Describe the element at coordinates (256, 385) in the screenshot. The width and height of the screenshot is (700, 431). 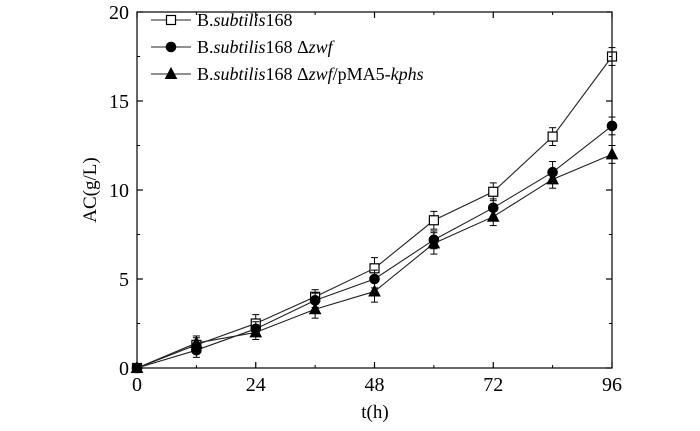
I see `x-tick-label: 24` at that location.